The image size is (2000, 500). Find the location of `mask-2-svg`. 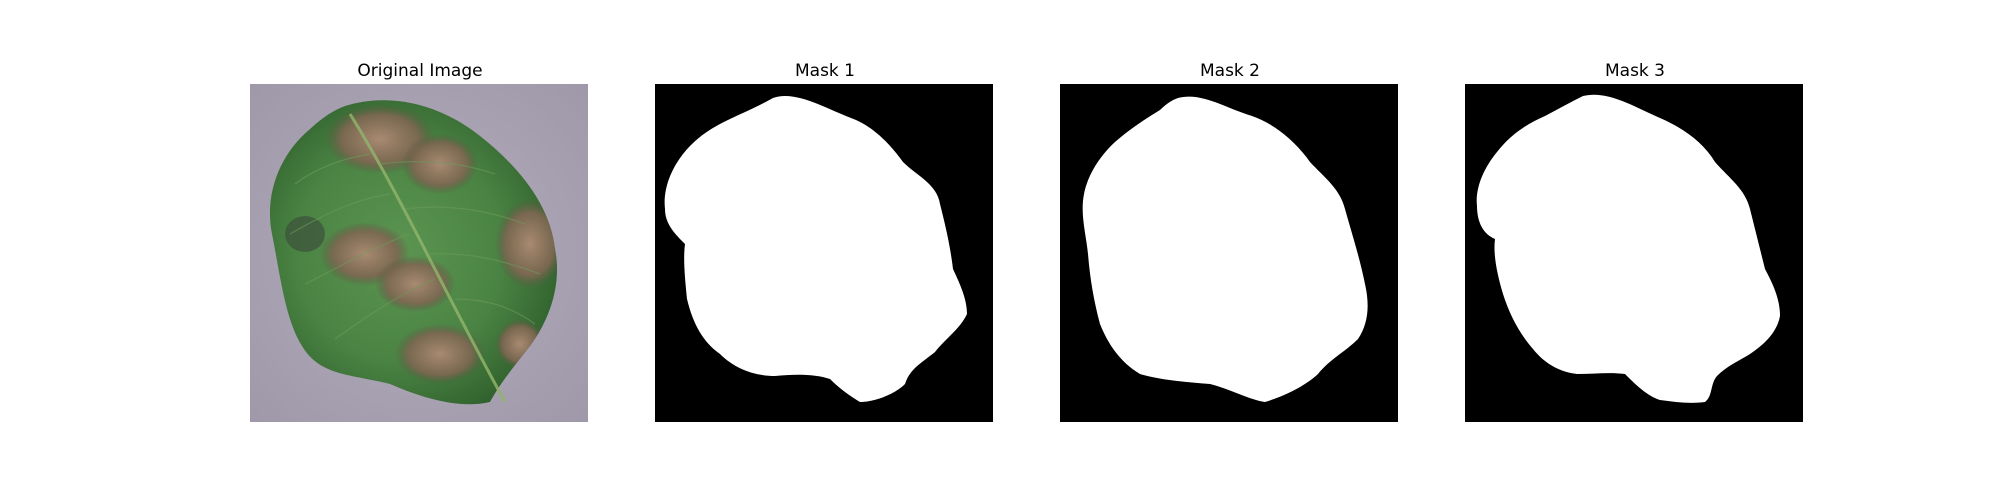

mask-2-svg is located at coordinates (1229, 253).